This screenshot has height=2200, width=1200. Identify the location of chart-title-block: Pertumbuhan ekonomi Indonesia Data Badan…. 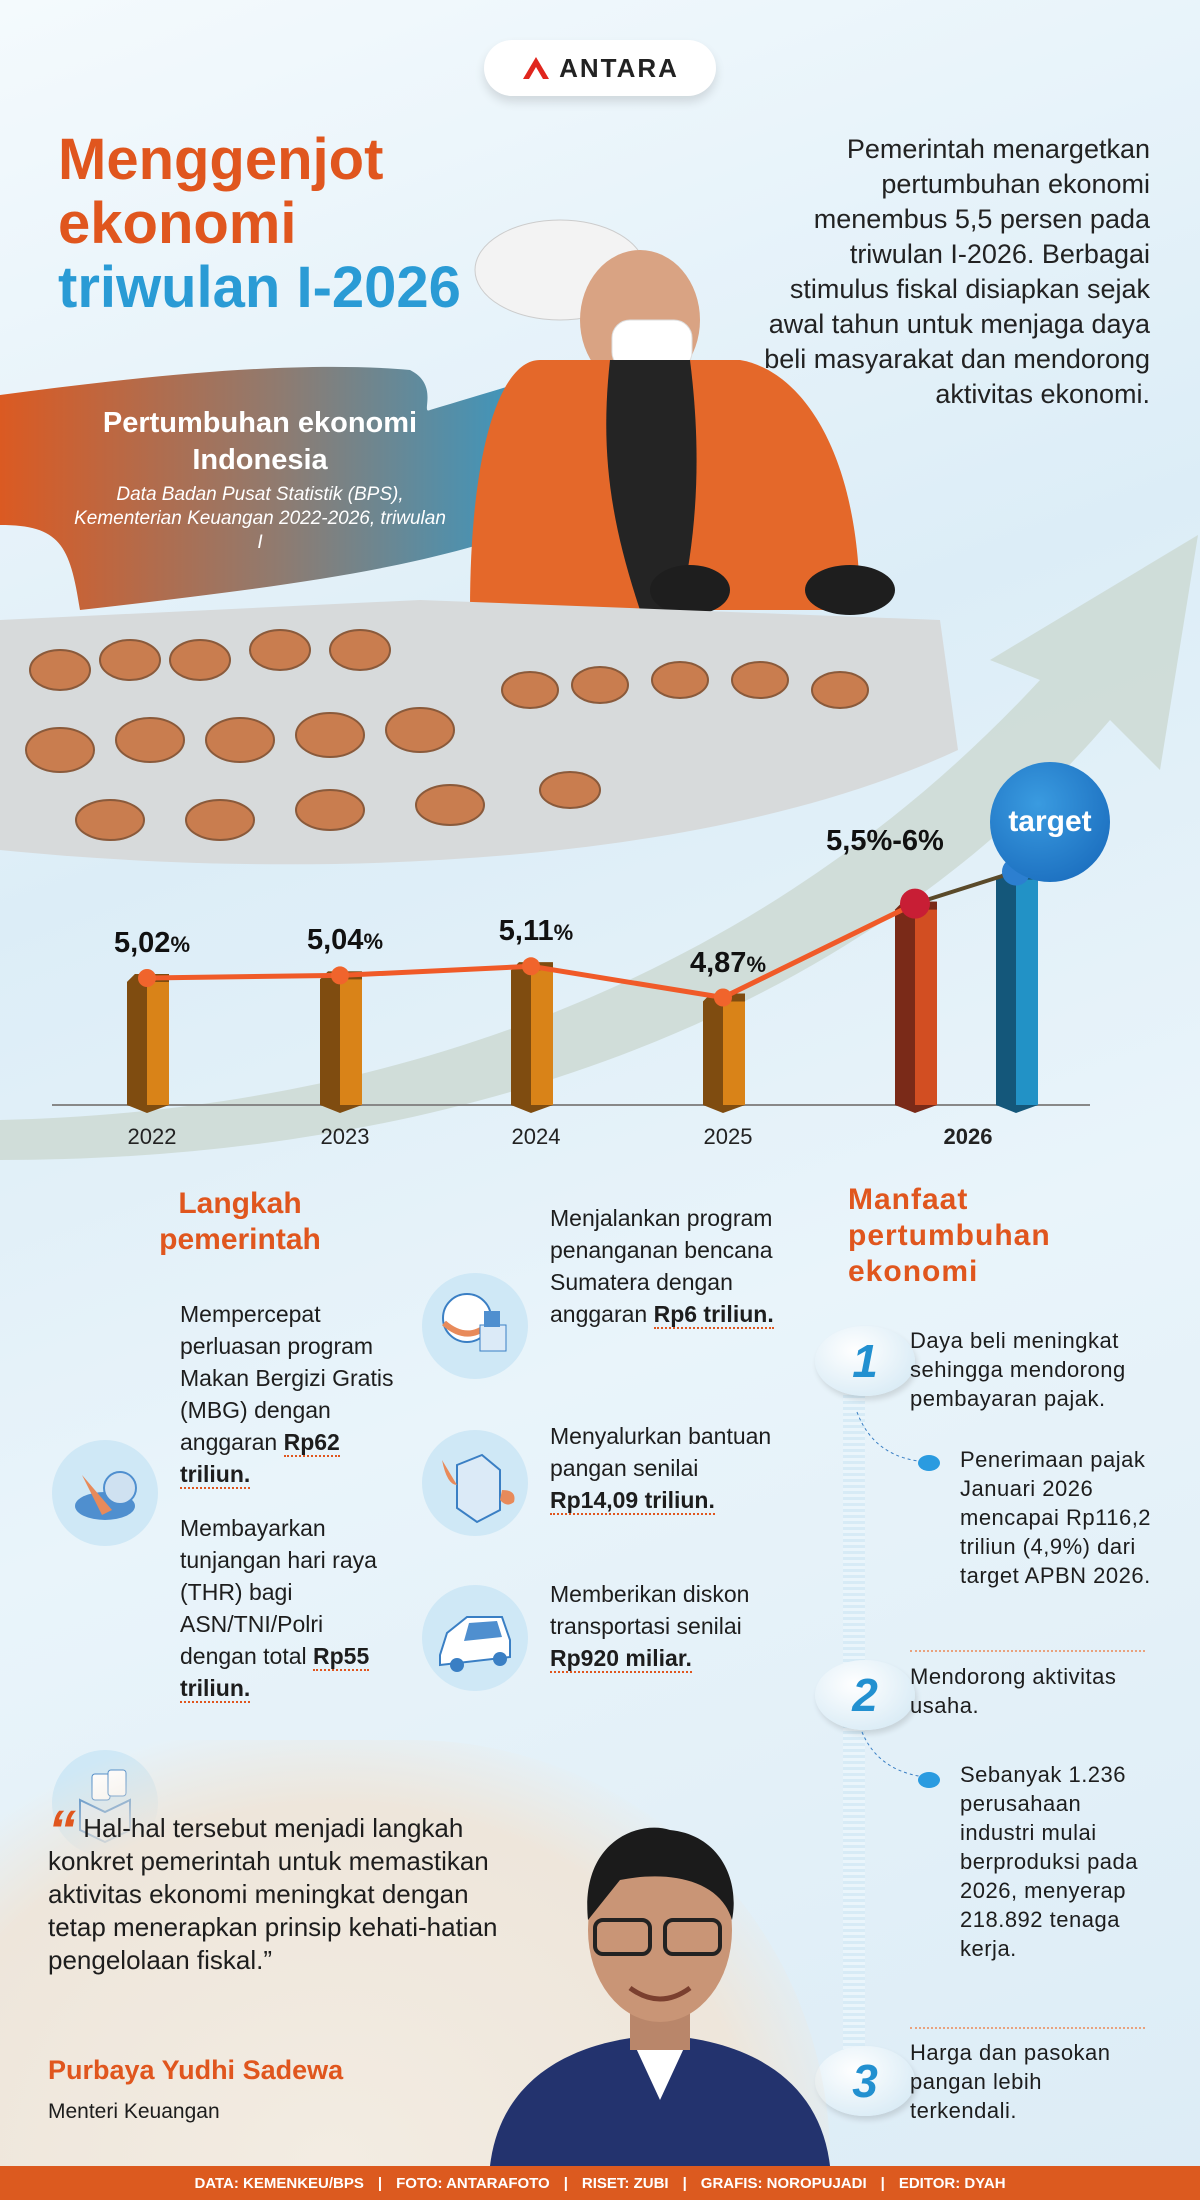
(260, 480).